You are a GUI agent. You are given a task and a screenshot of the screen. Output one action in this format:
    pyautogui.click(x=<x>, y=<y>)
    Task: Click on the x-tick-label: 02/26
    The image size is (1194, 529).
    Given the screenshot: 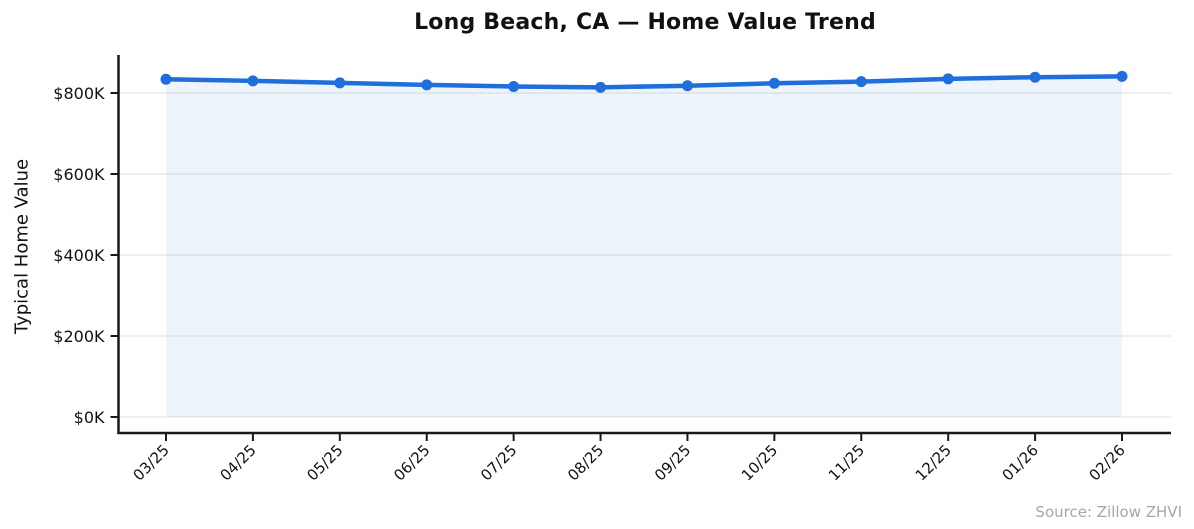 What is the action you would take?
    pyautogui.click(x=1107, y=462)
    